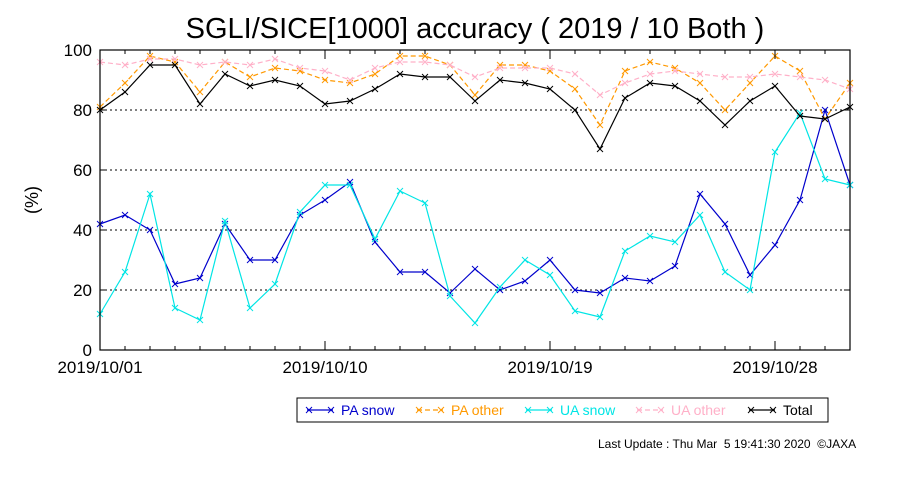 This screenshot has height=480, width=900. Describe the element at coordinates (32, 200) in the screenshot. I see `y-axis-label: (%)` at that location.